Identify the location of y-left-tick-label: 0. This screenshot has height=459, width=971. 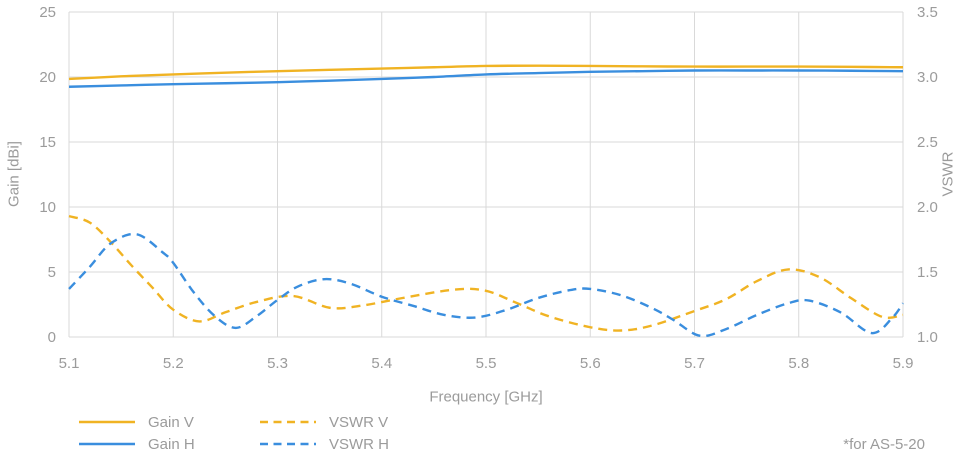
(52, 337).